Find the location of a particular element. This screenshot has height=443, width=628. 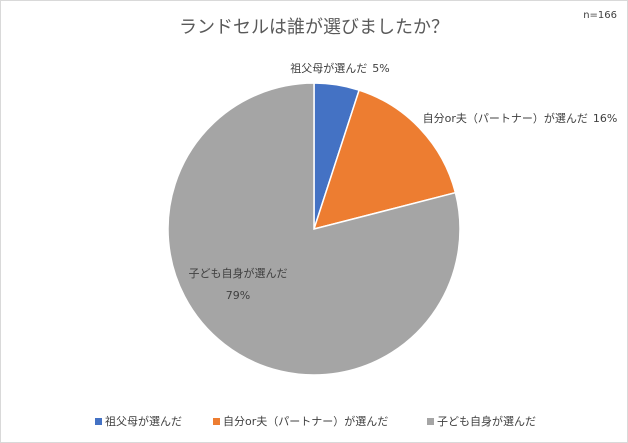

data-label-category: 祖父母が選んだ is located at coordinates (328, 68).